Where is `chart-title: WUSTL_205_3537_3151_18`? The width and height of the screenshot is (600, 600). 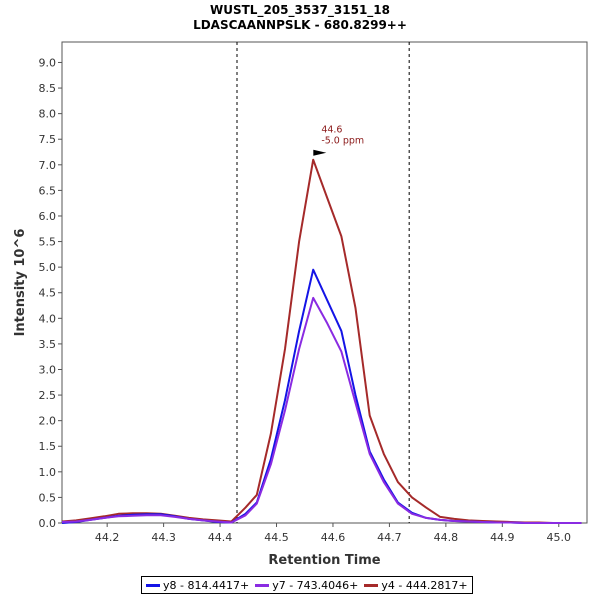 chart-title: WUSTL_205_3537_3151_18 is located at coordinates (300, 10).